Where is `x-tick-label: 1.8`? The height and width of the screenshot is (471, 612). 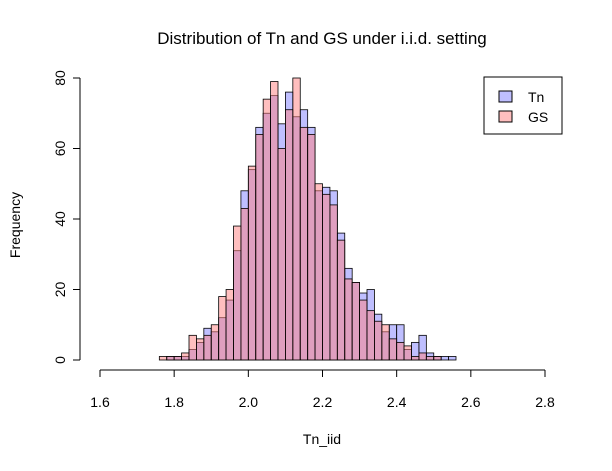
x-tick-label: 1.8 is located at coordinates (174, 402).